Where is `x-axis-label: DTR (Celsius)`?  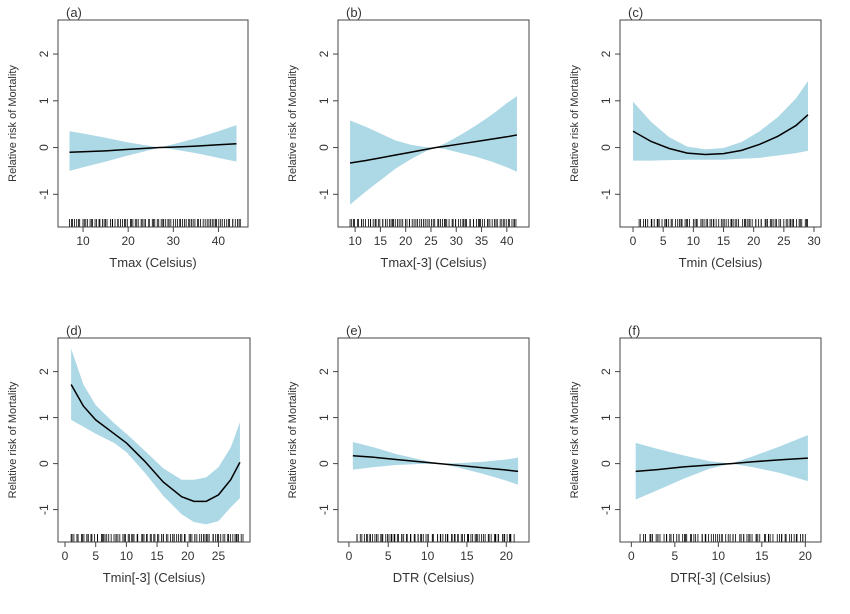 x-axis-label: DTR (Celsius) is located at coordinates (434, 577).